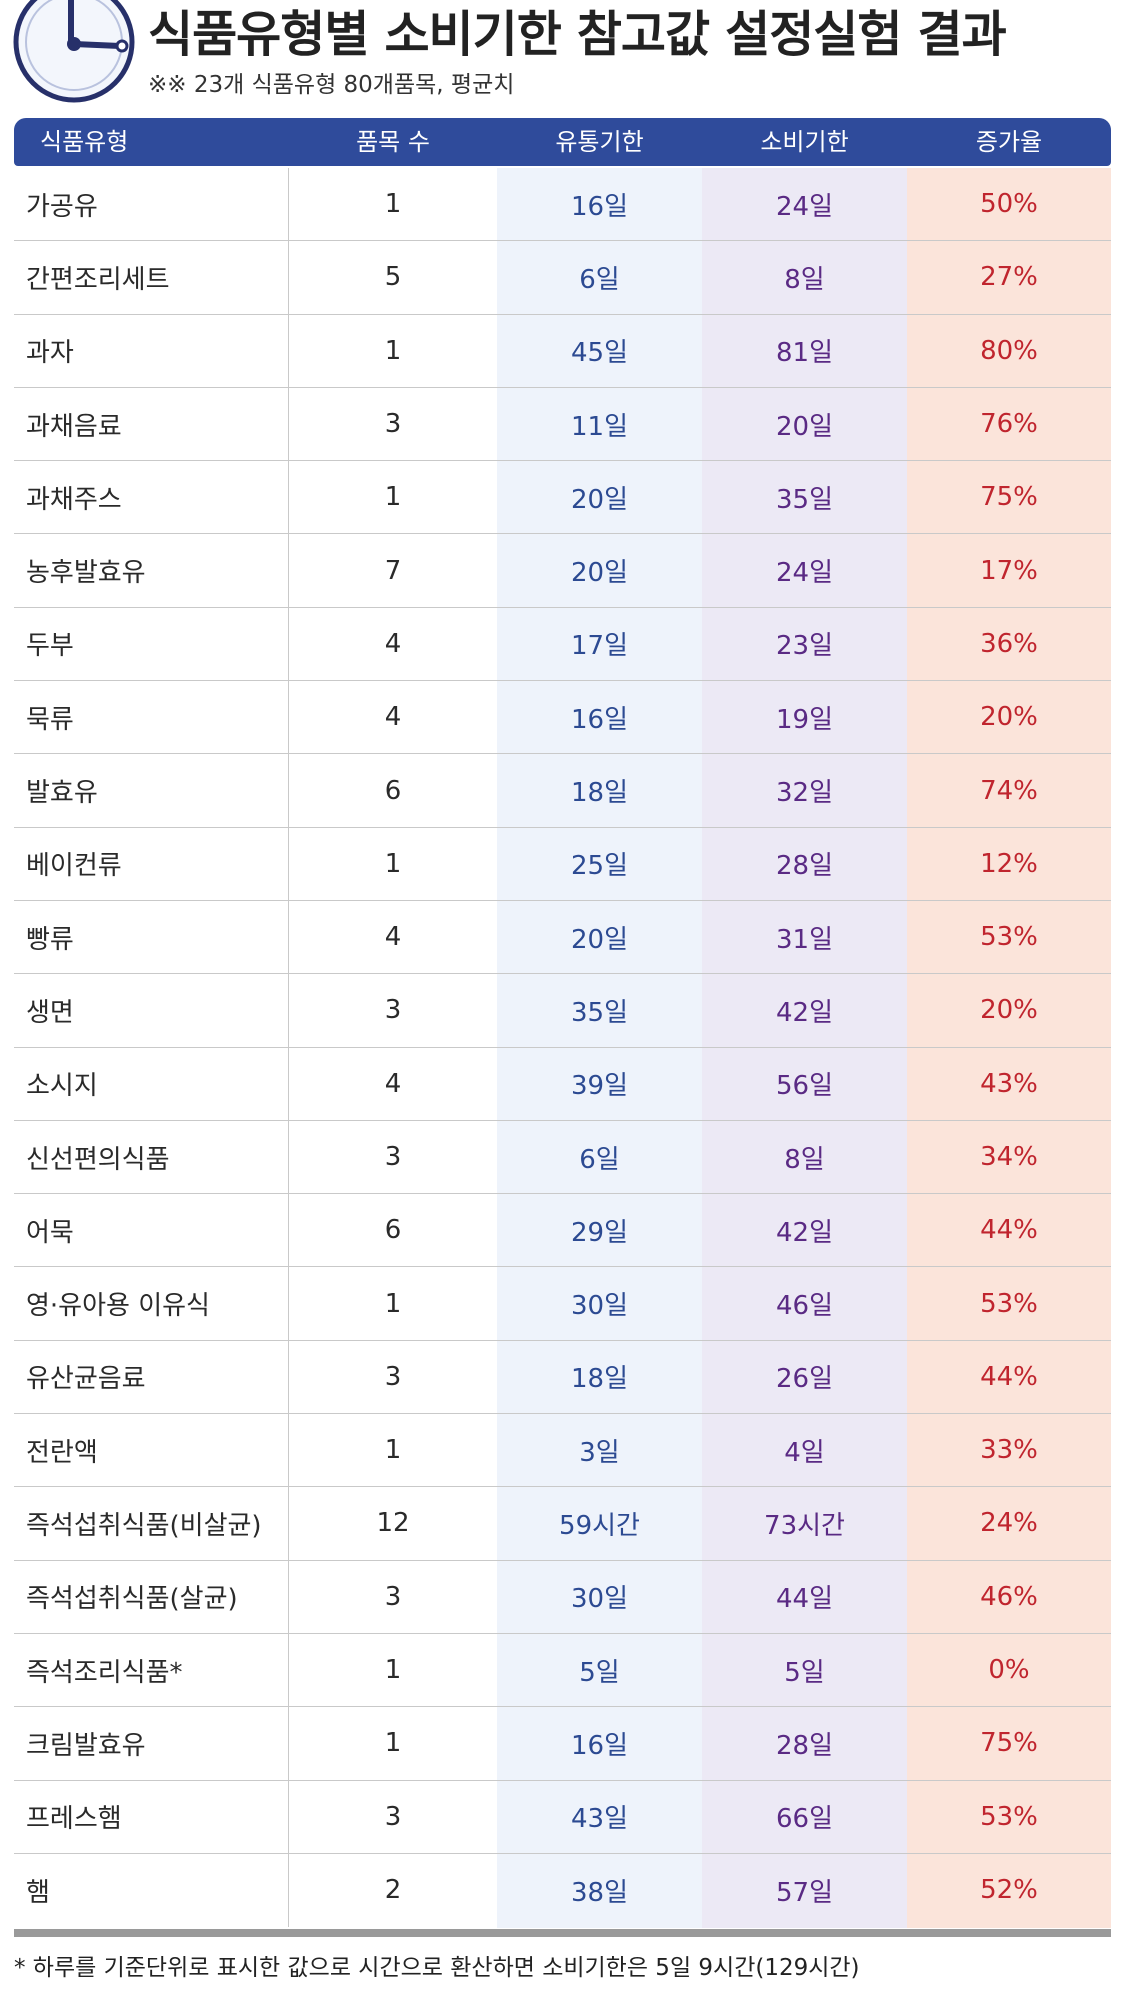 This screenshot has width=1125, height=1995. Describe the element at coordinates (562, 571) in the screenshot. I see `table-row: 농후발효유 7 20일 24일 17%` at that location.